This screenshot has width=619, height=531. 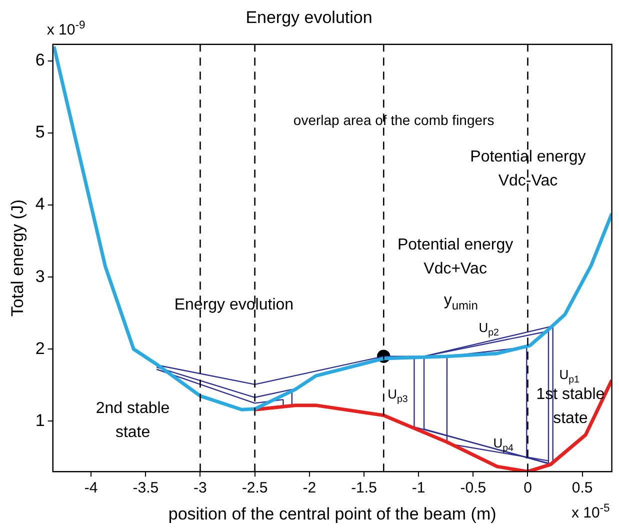 What do you see at coordinates (200, 488) in the screenshot?
I see `x-tick-label: -3` at bounding box center [200, 488].